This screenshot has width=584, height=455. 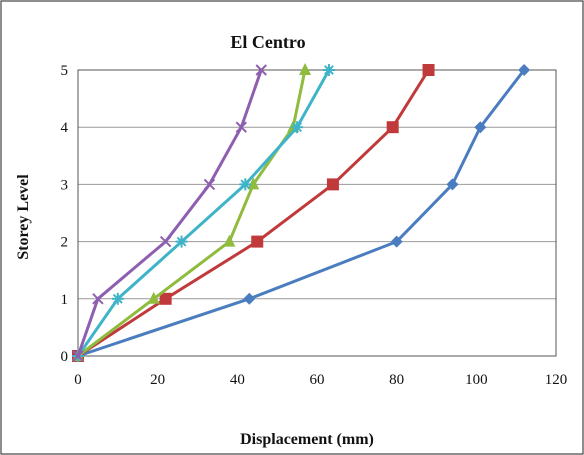 I want to click on y-tick-label: 0, so click(x=65, y=357).